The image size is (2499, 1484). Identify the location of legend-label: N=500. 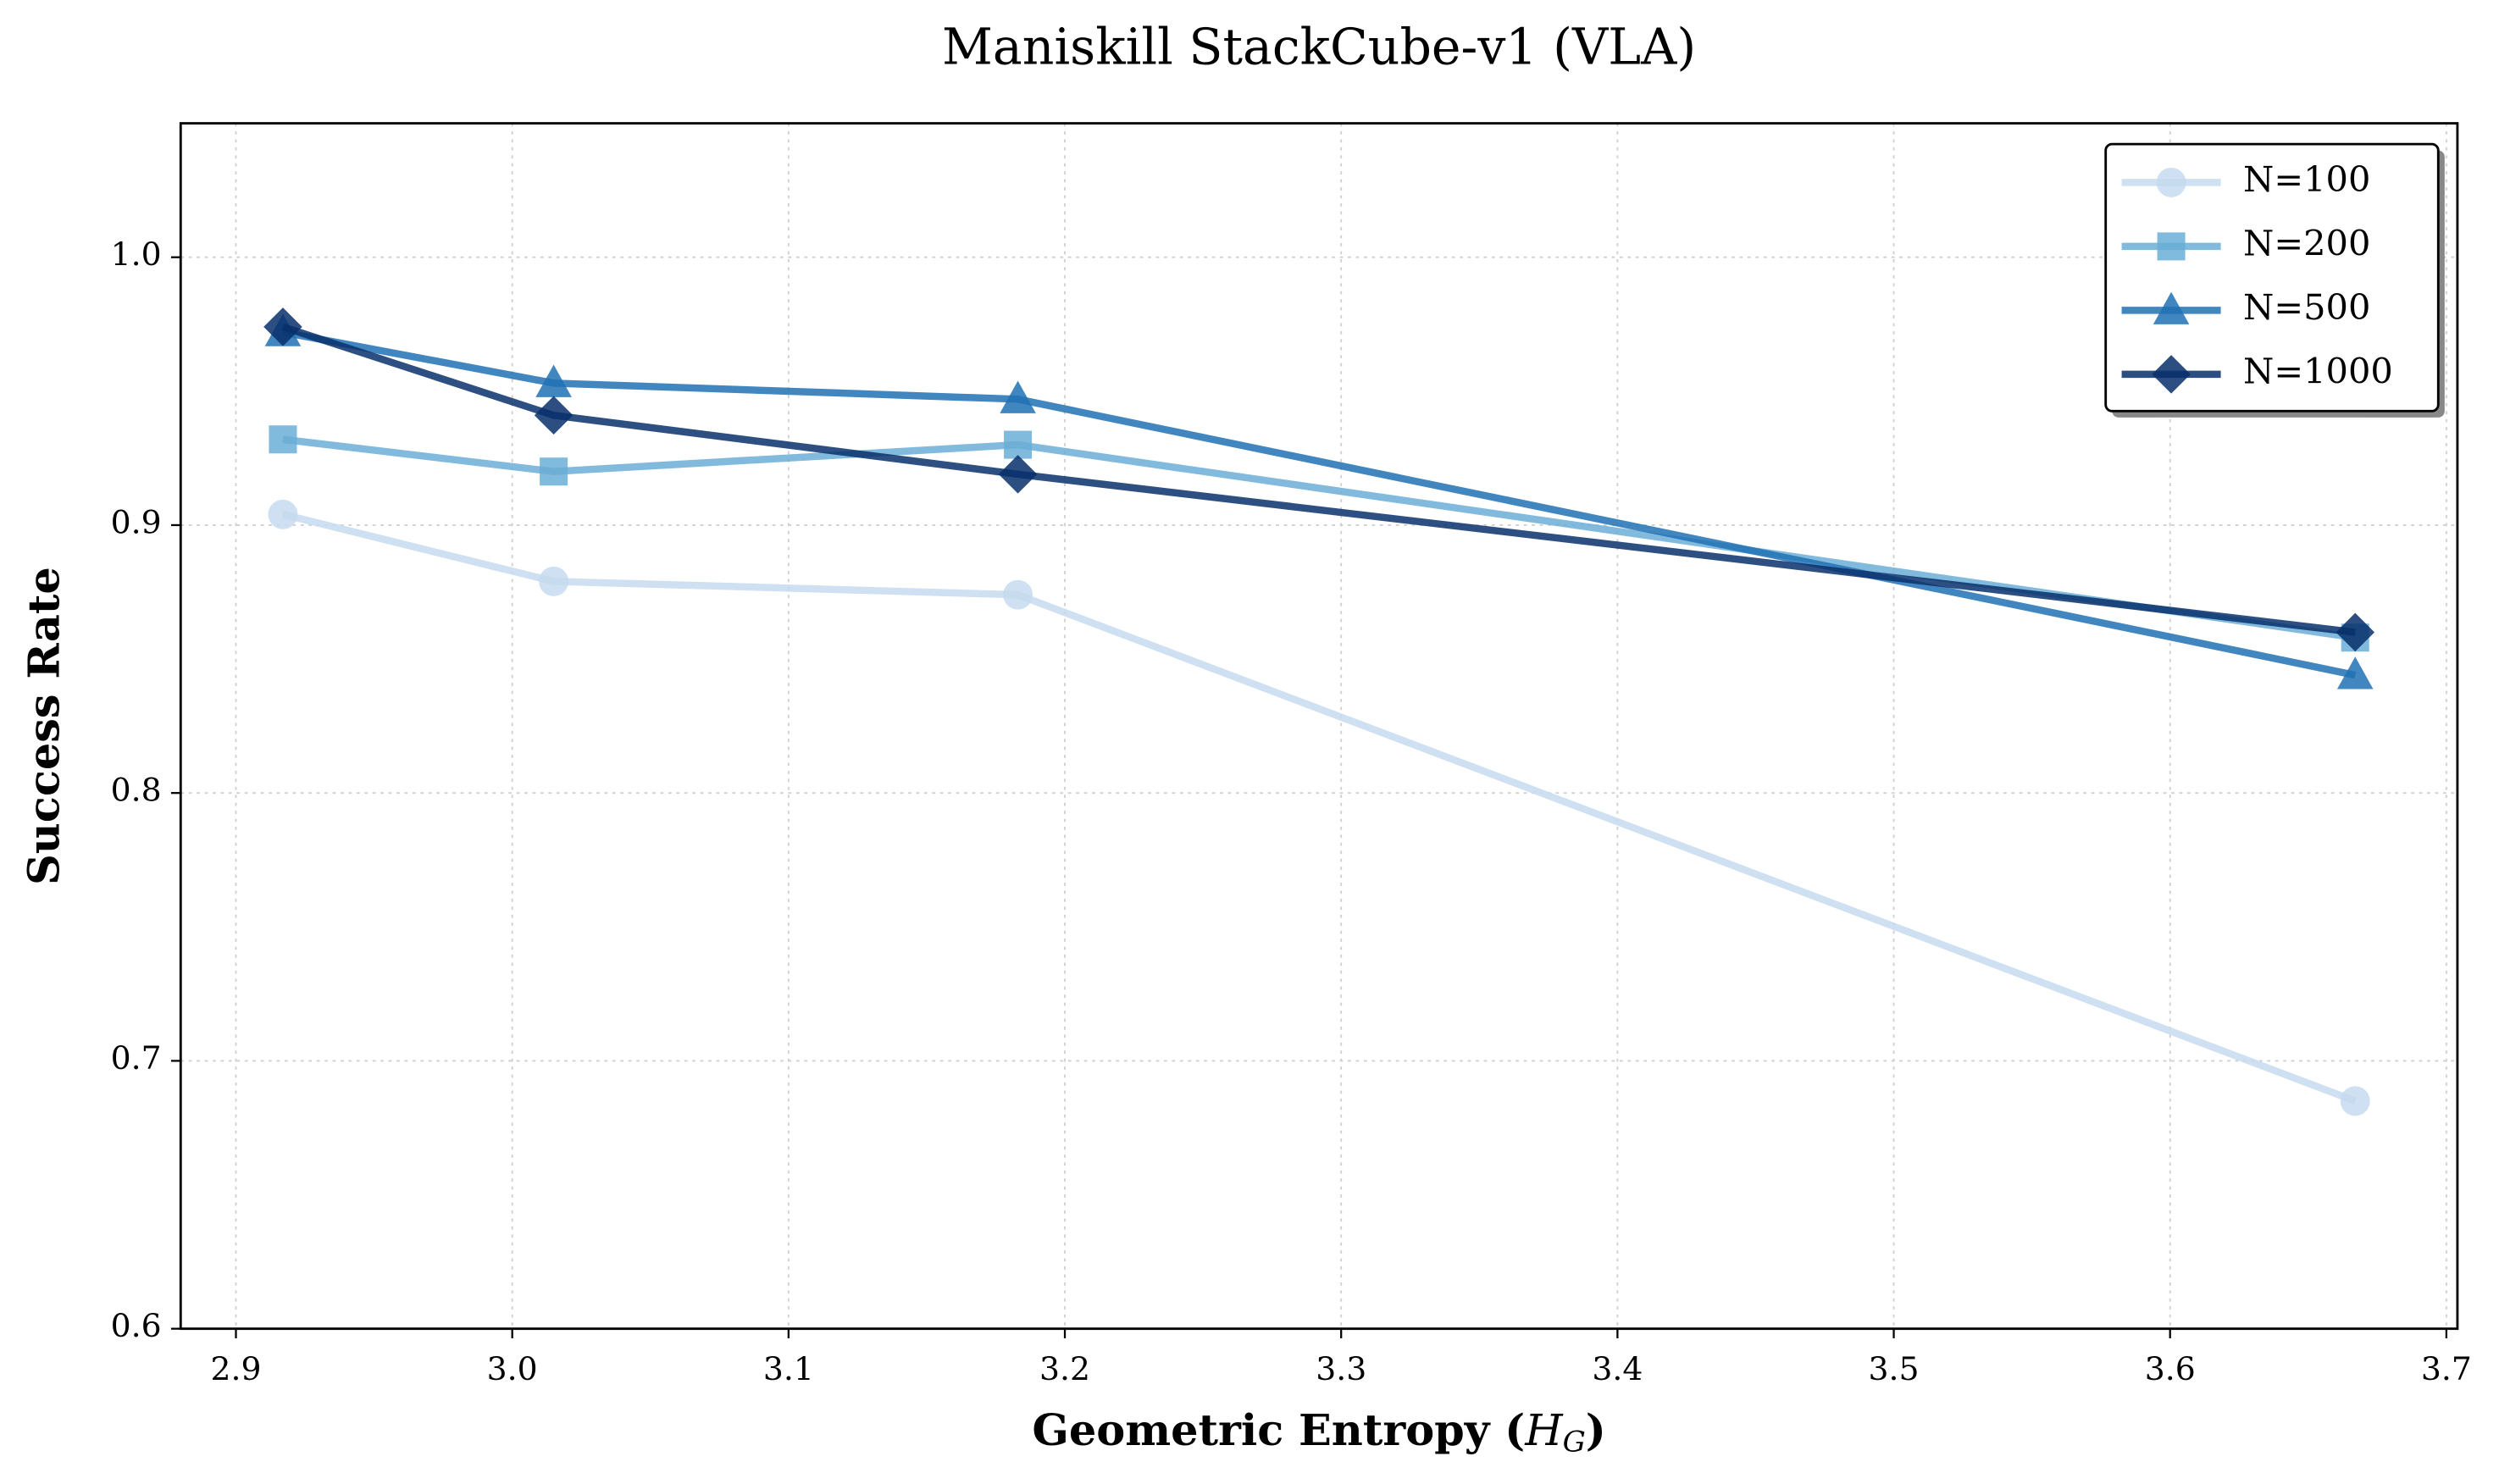
(2306, 307).